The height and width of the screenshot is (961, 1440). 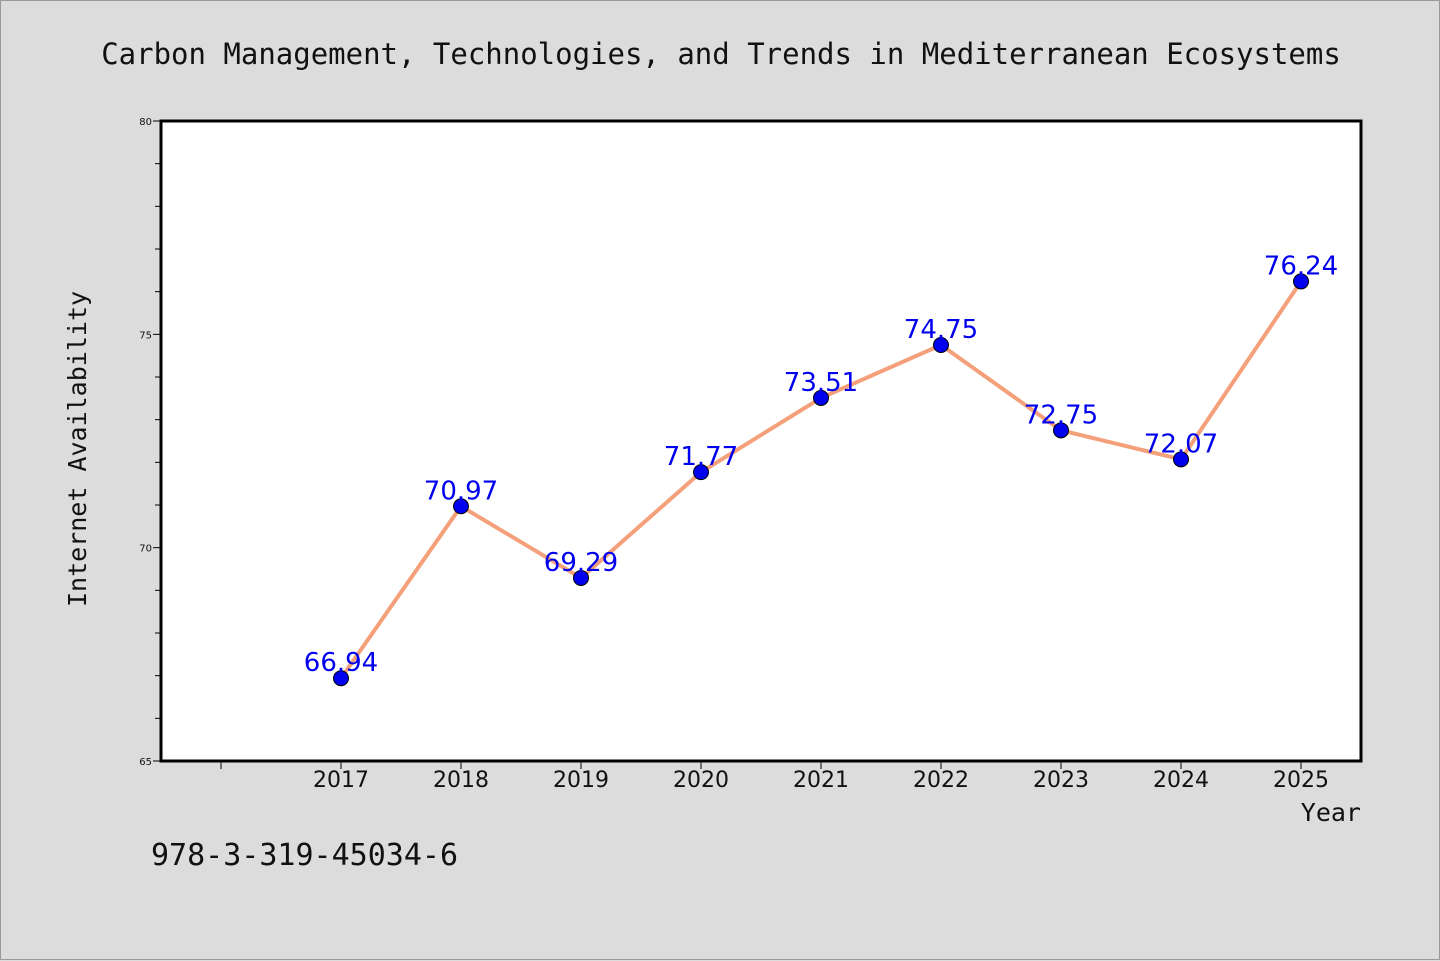 I want to click on x-tick-label: 2023, so click(x=1061, y=780).